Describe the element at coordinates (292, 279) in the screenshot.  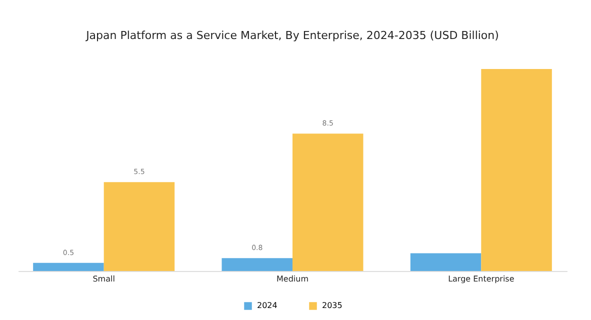
I see `x-tick-label: Medium` at that location.